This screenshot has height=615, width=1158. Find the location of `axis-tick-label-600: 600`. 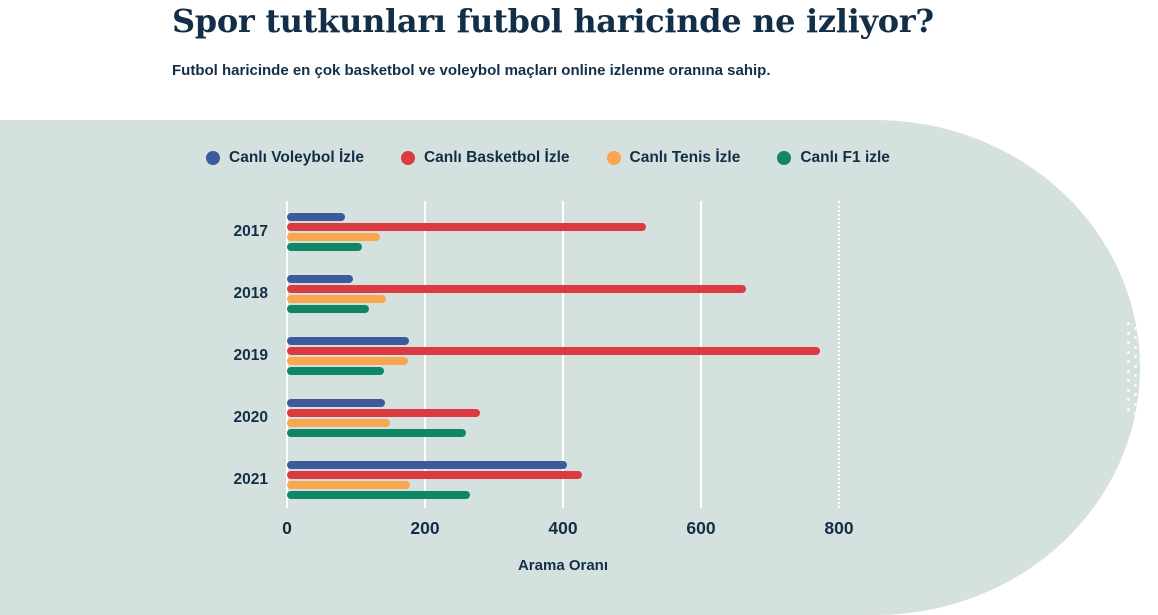

axis-tick-label-600: 600 is located at coordinates (701, 528).